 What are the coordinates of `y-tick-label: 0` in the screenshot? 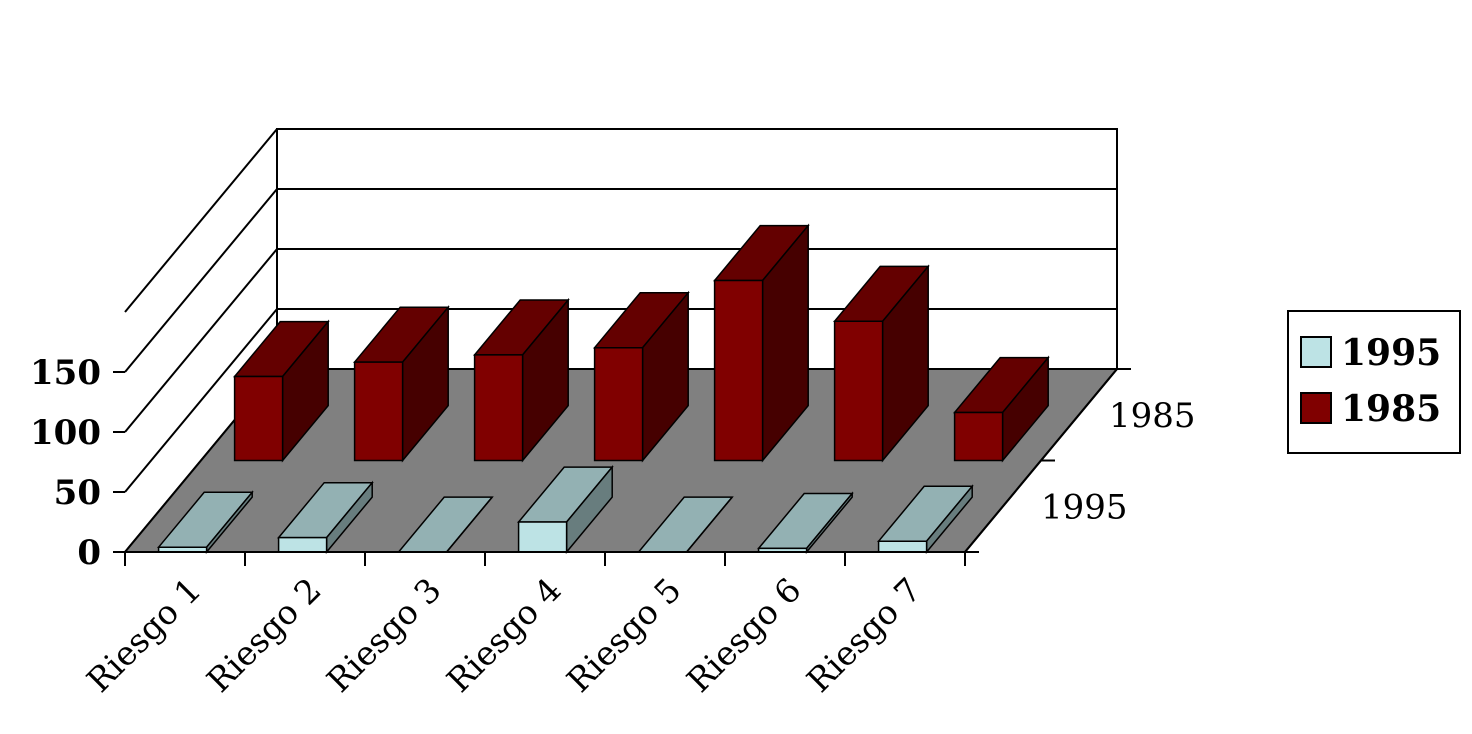 It's located at (89, 553).